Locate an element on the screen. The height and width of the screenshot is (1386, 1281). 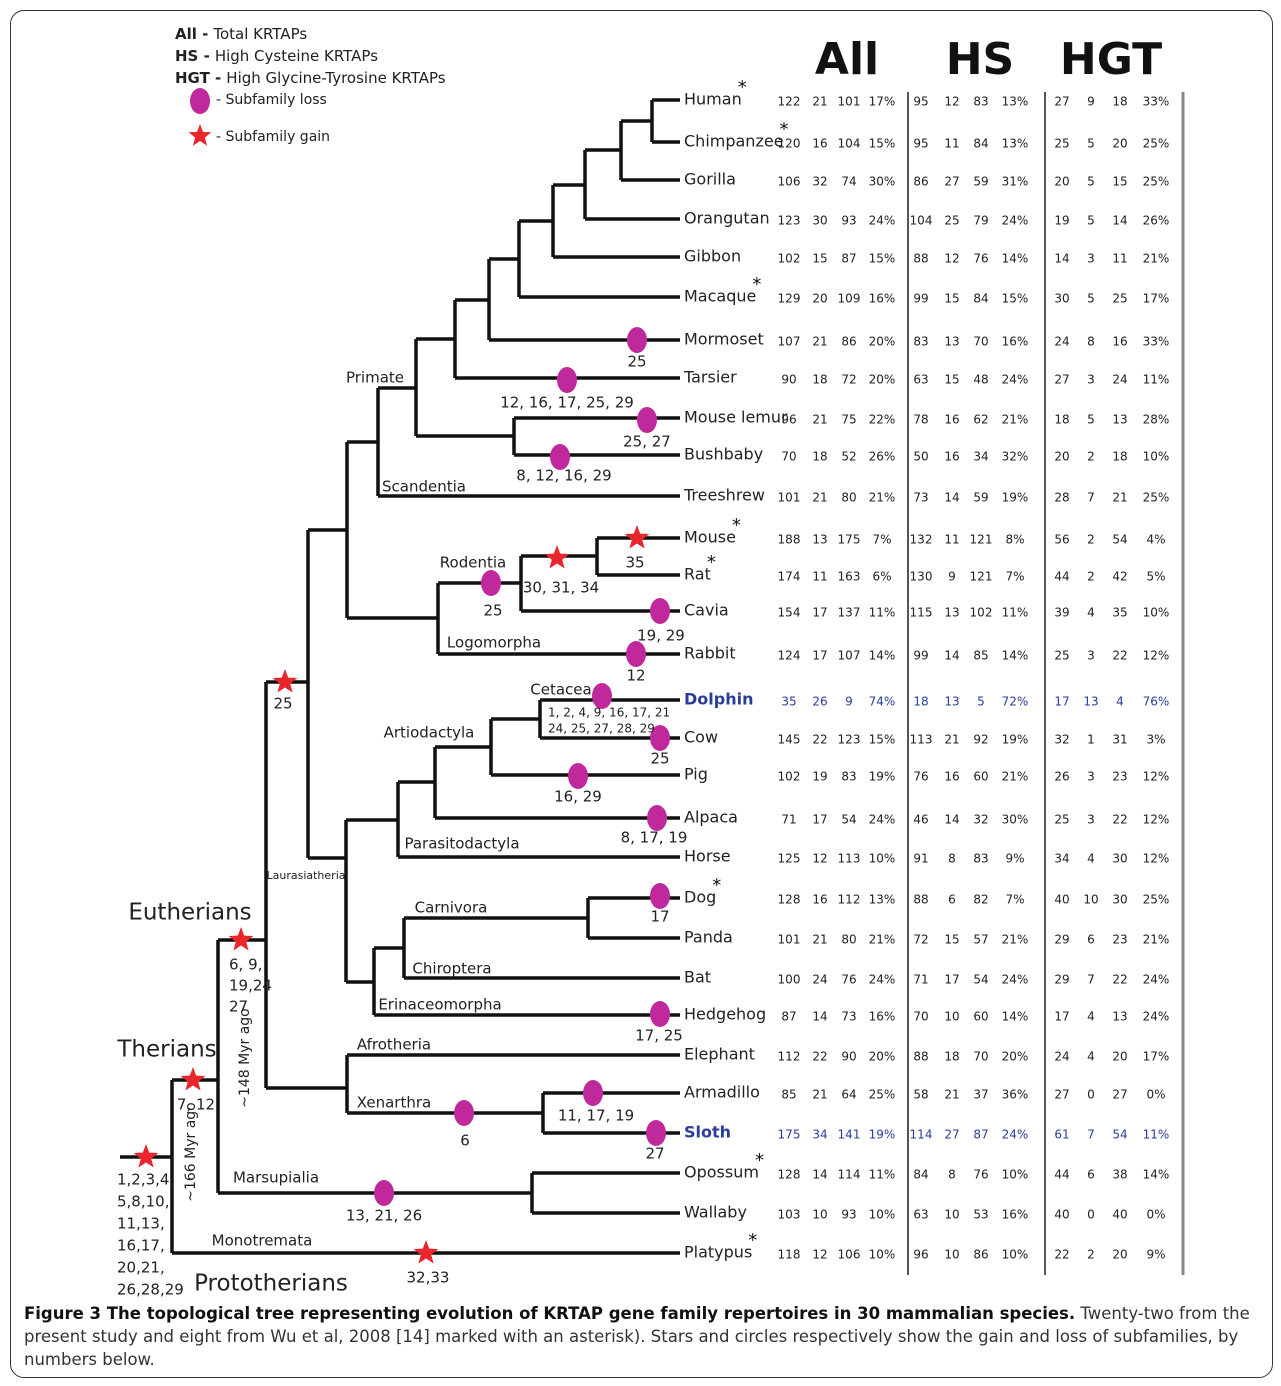
table-cell: 11 is located at coordinates (819, 577).